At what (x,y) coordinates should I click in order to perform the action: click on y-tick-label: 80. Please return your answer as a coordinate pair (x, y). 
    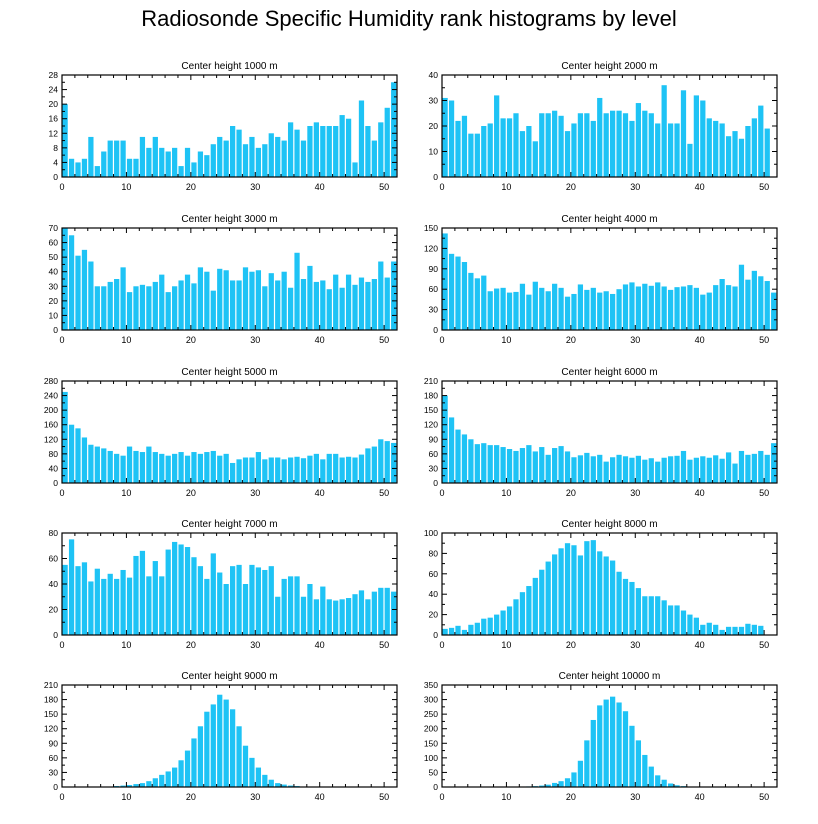
    Looking at the image, I should click on (434, 553).